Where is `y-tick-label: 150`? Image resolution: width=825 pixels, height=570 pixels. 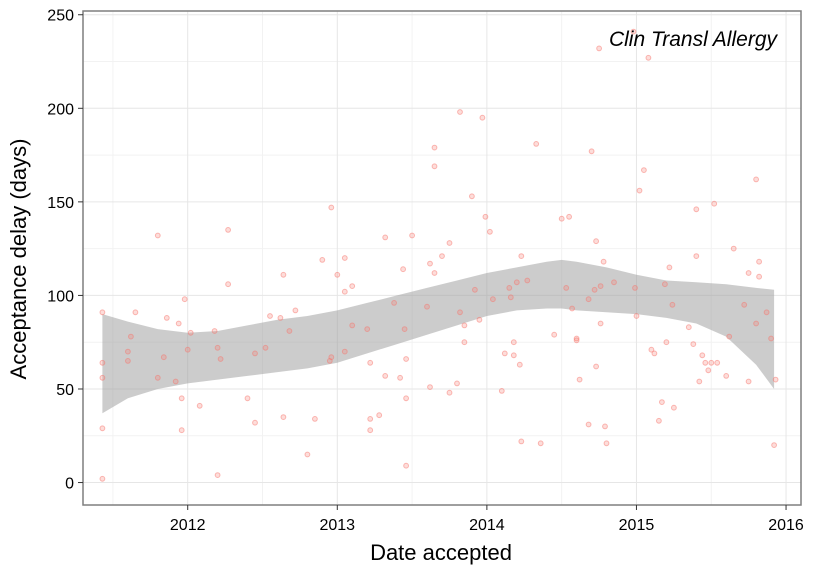 y-tick-label: 150 is located at coordinates (60, 203).